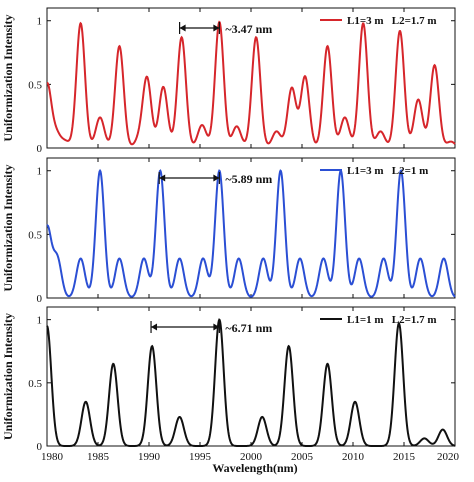  What do you see at coordinates (248, 328) in the screenshot?
I see `annotation-label: ~6.71 nm` at bounding box center [248, 328].